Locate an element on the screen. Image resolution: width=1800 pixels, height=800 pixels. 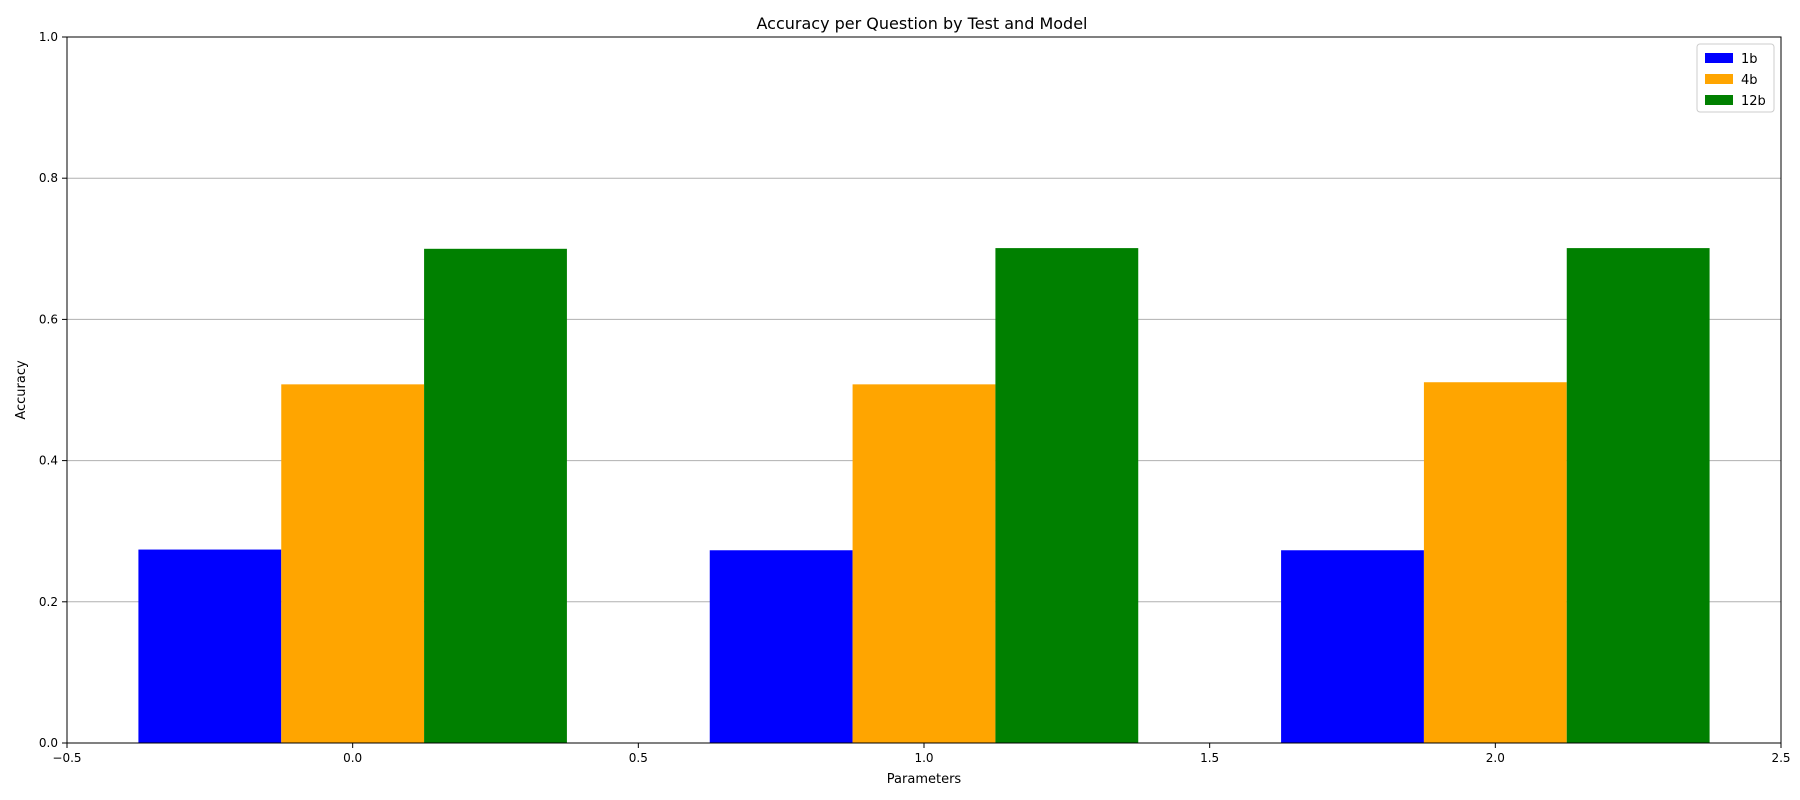
y-tick-label-0: 0.0 is located at coordinates (48, 743).